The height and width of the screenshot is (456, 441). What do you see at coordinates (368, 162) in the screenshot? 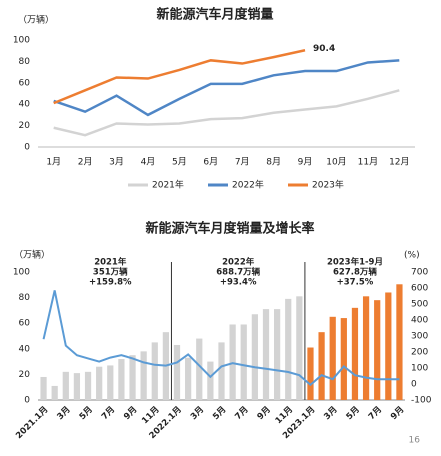
I see `x-tick-label: 11月` at bounding box center [368, 162].